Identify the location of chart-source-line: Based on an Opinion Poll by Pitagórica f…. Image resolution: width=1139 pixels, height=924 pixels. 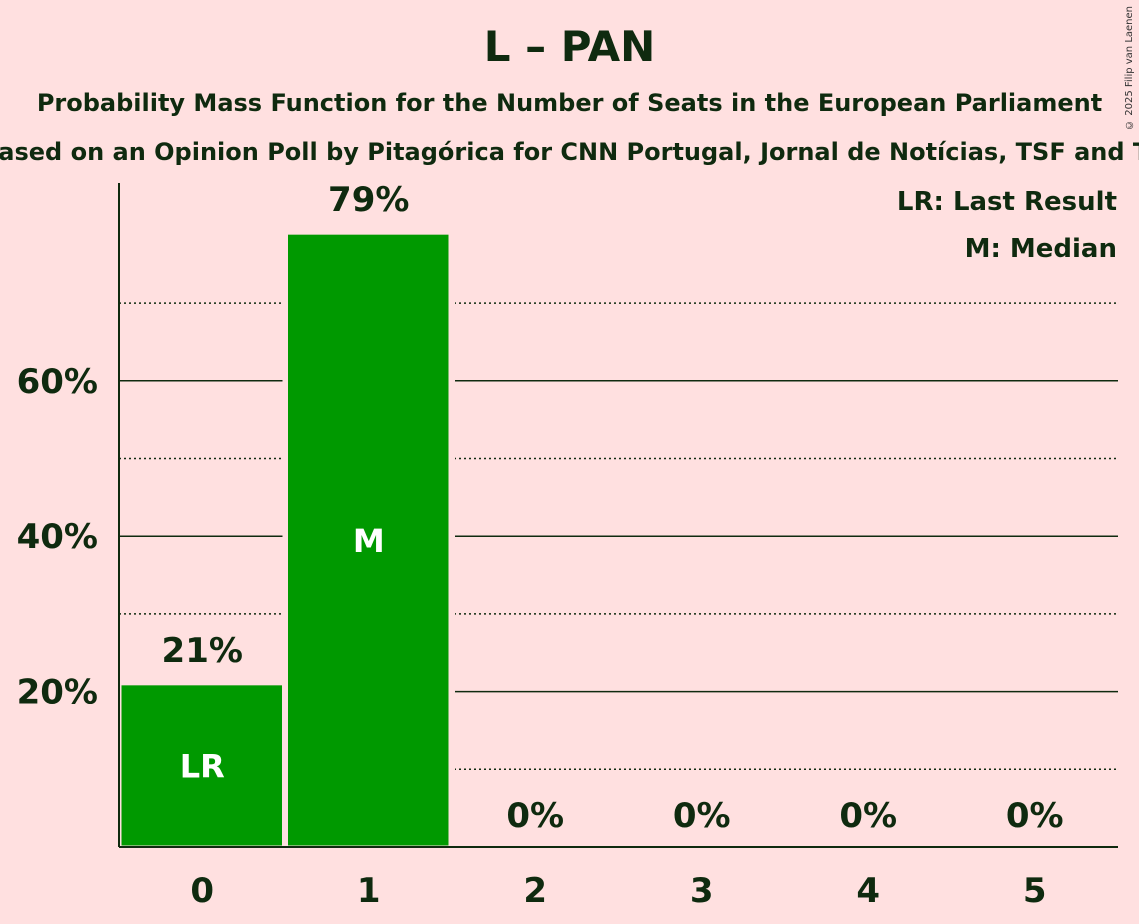
(569, 152).